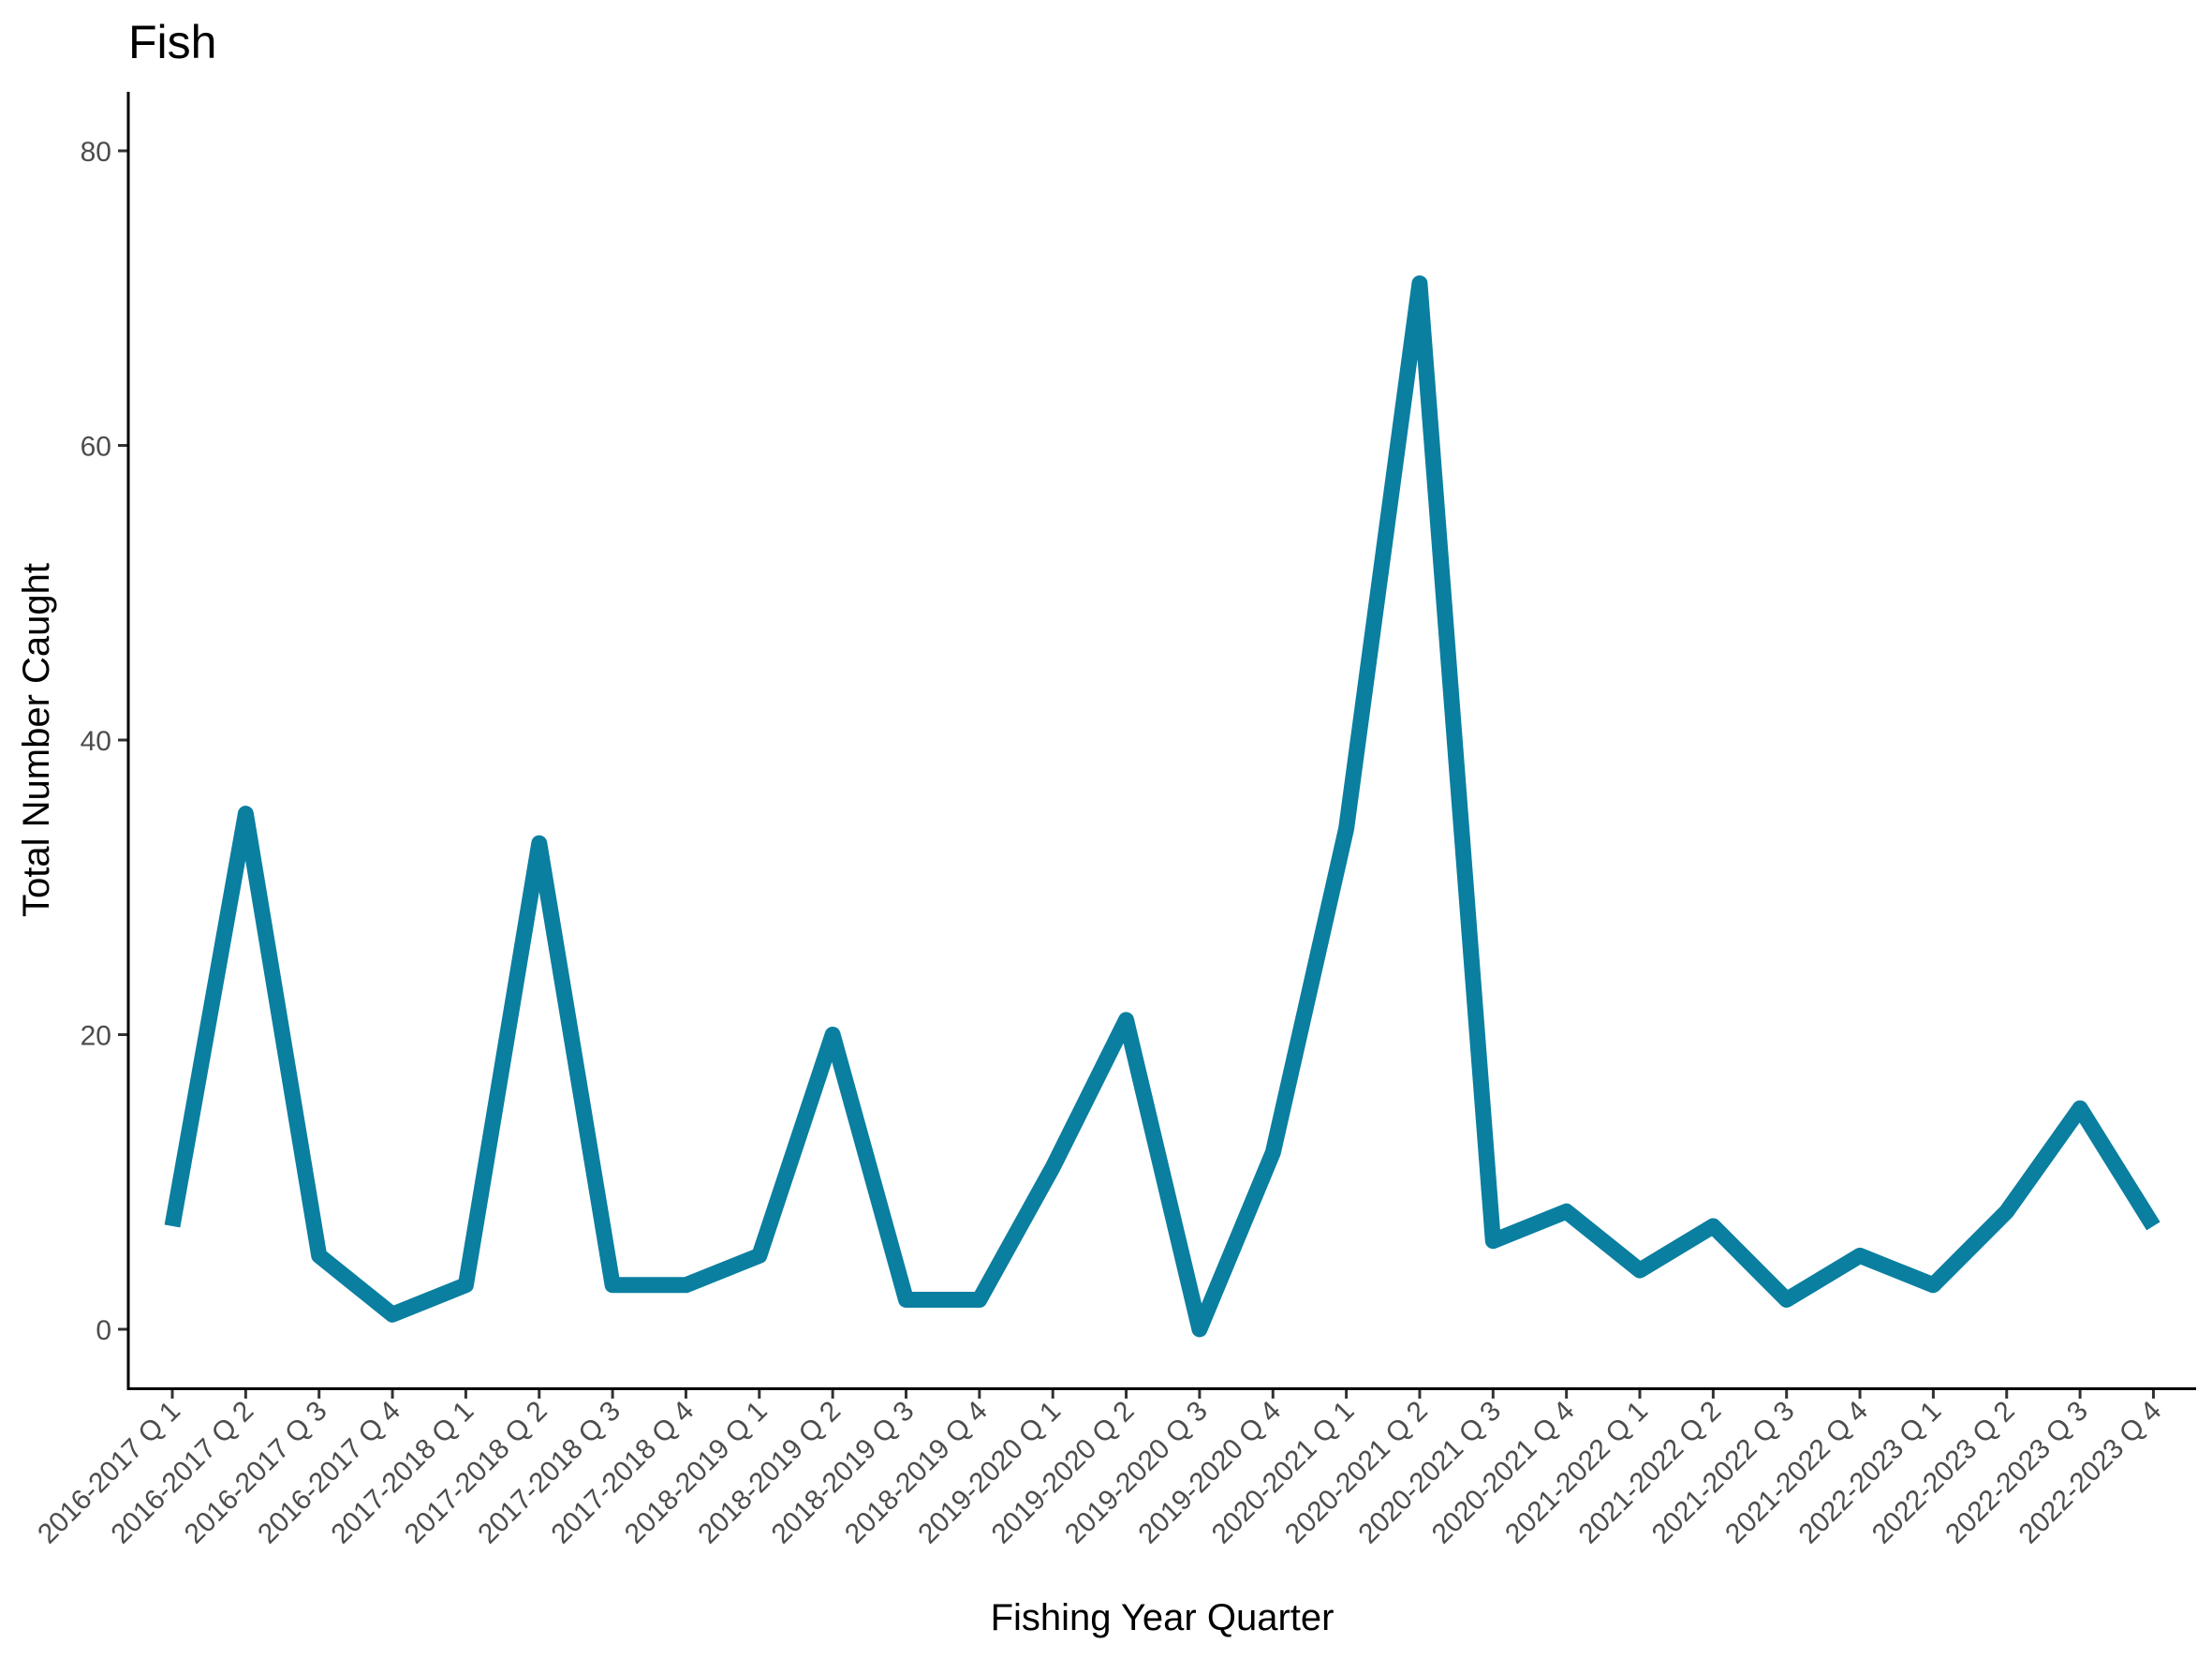 The image size is (2212, 1659). I want to click on y-axis-ticks: 0 20 40 60 80, so click(105, 742).